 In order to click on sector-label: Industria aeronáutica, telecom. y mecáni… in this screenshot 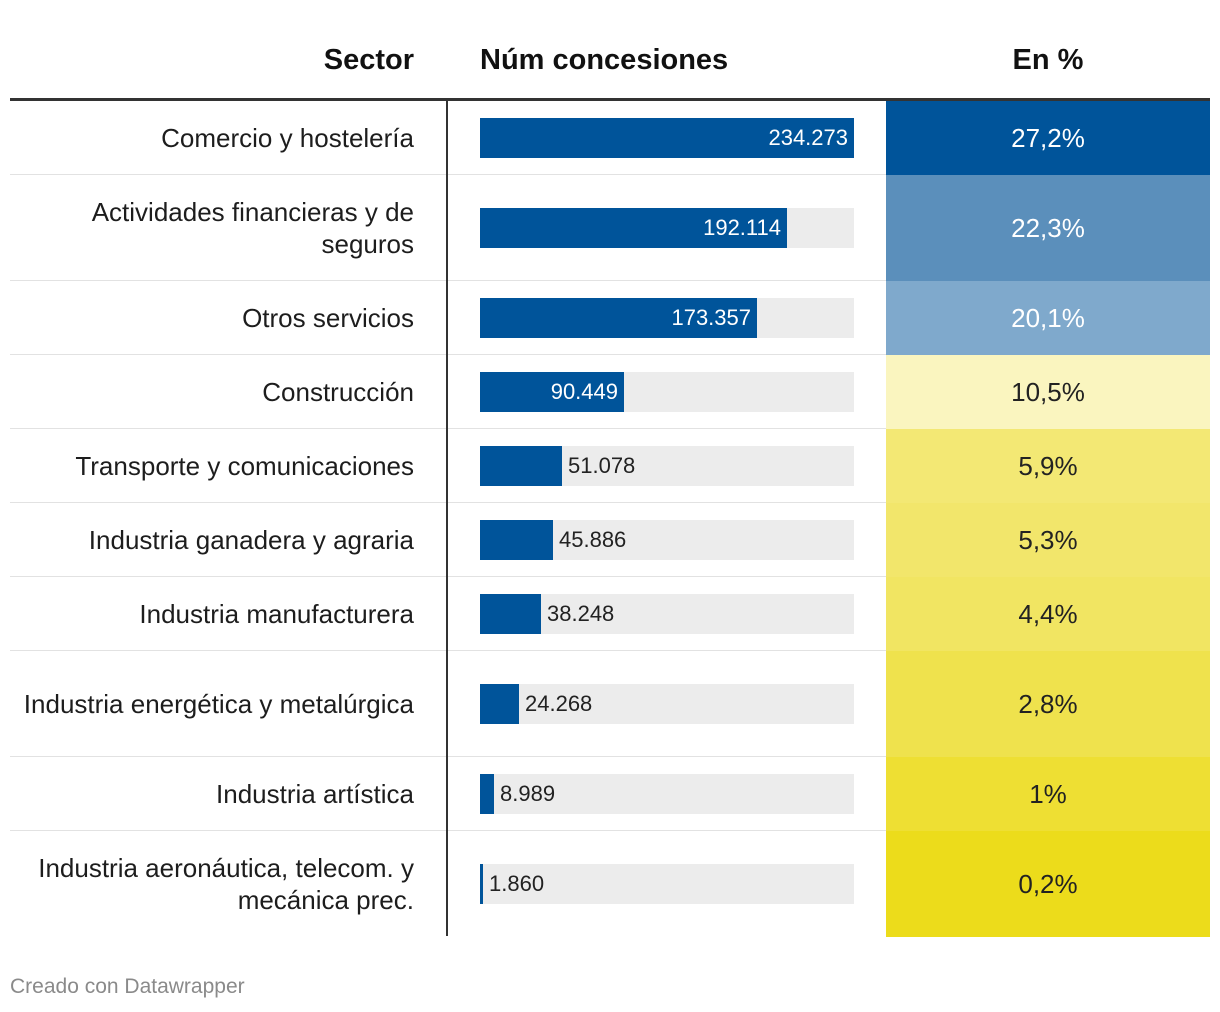, I will do `click(226, 884)`.